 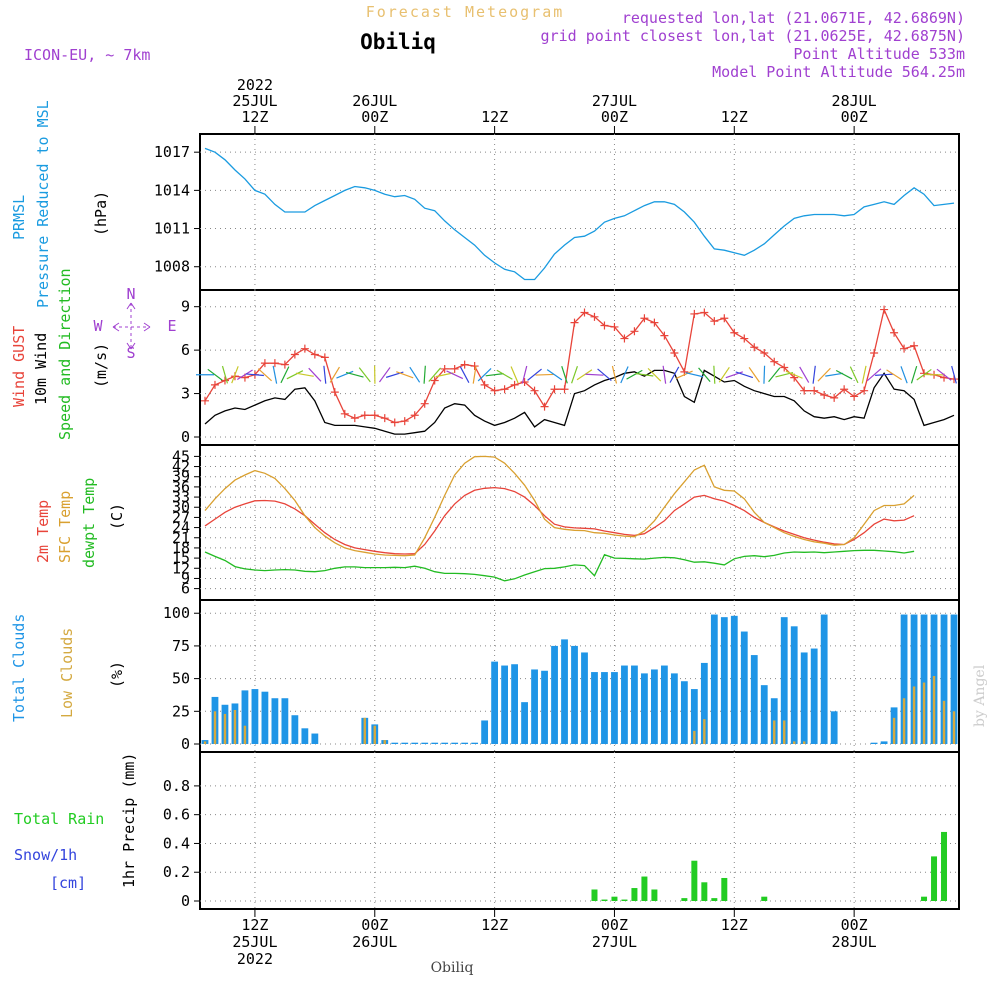 I want to click on footer-station: Obiliq, so click(x=452, y=968).